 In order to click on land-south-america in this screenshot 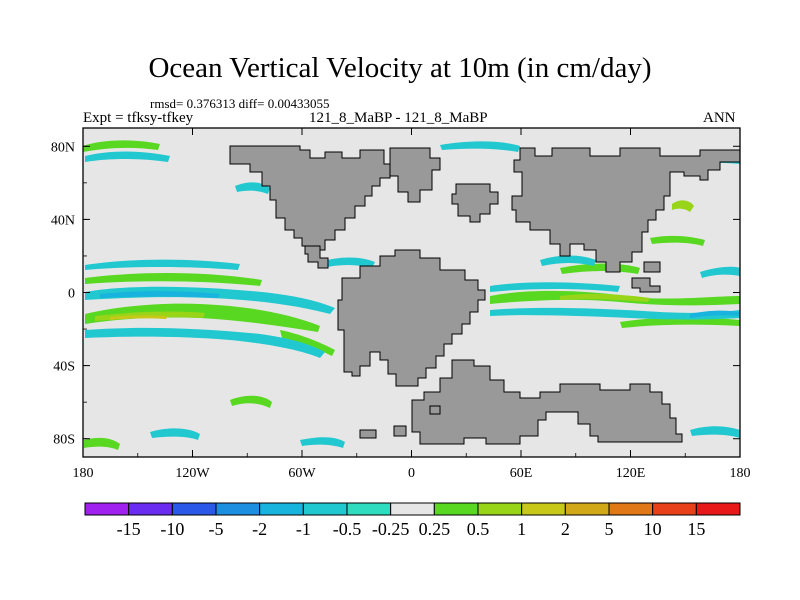, I will do `click(411, 318)`.